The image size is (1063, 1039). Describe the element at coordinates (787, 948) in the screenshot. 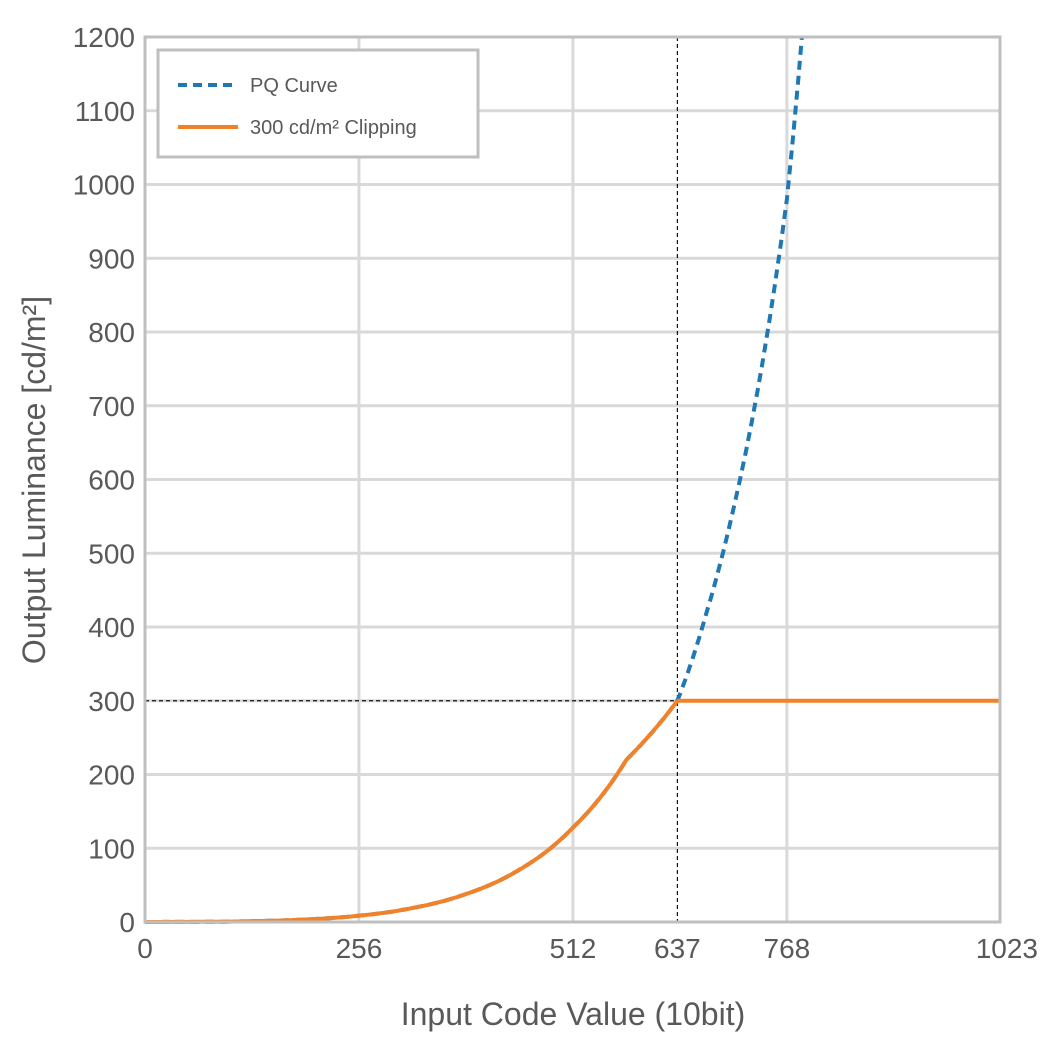

I see `x-tick-label: 768` at that location.